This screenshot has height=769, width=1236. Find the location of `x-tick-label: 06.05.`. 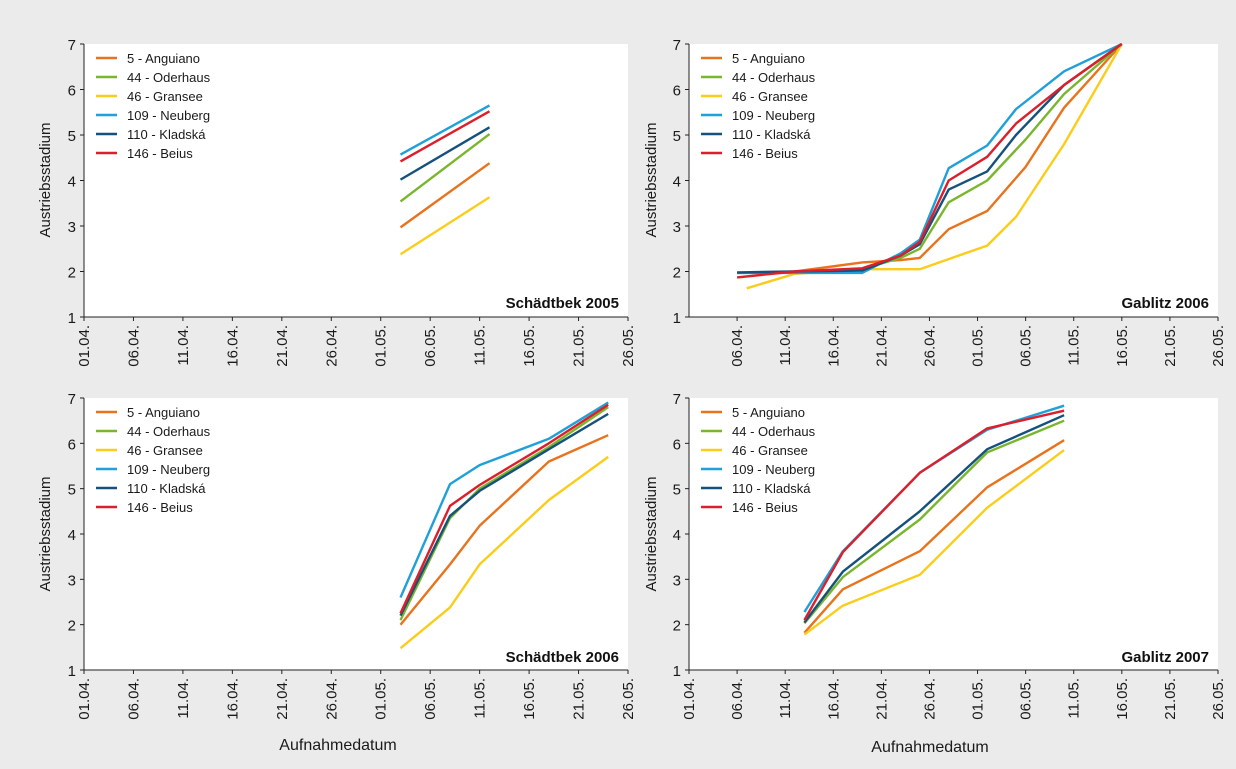

x-tick-label: 06.05. is located at coordinates (1026, 346).